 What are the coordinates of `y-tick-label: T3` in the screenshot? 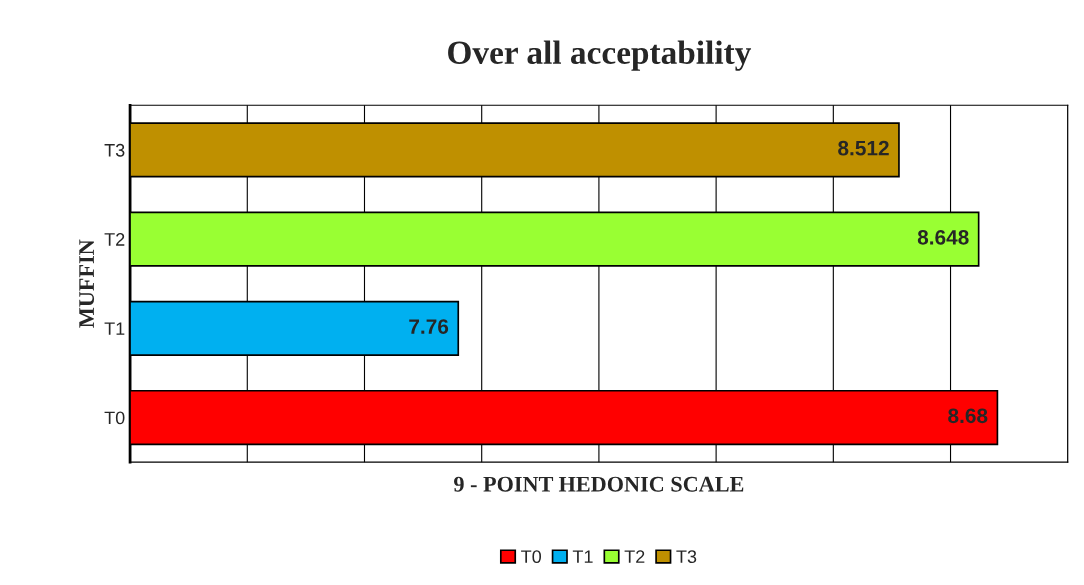 It's located at (114, 150).